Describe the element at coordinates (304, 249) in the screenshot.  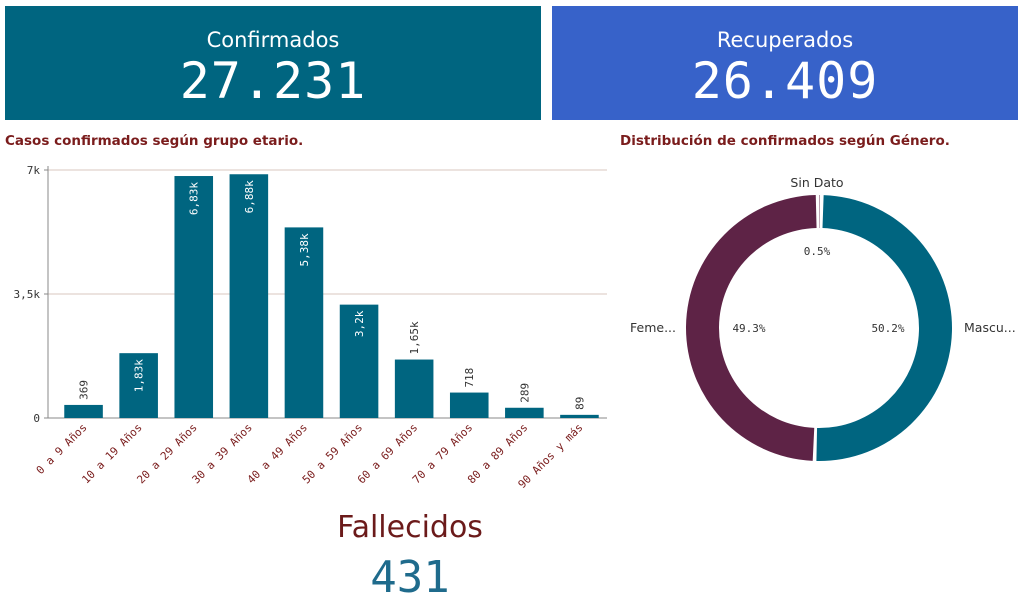
I see `bar-value-label: 5,38k` at that location.